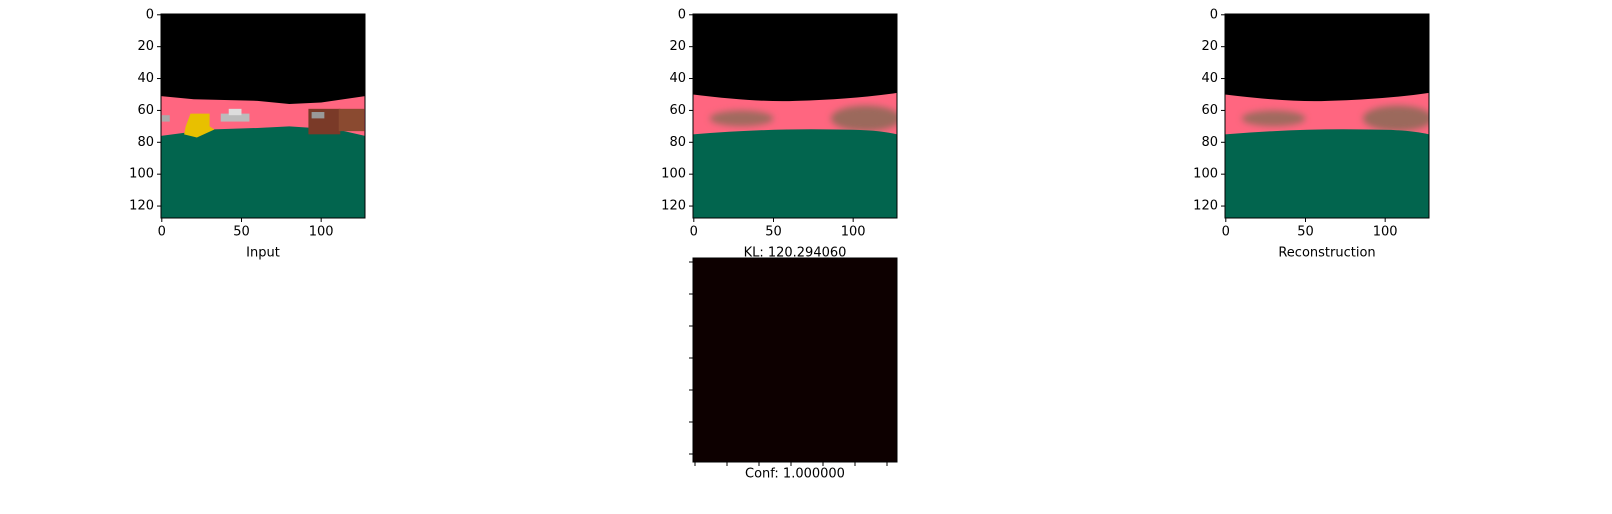 The height and width of the screenshot is (514, 1612). I want to click on unlabeled-ticks, so click(788, 363).